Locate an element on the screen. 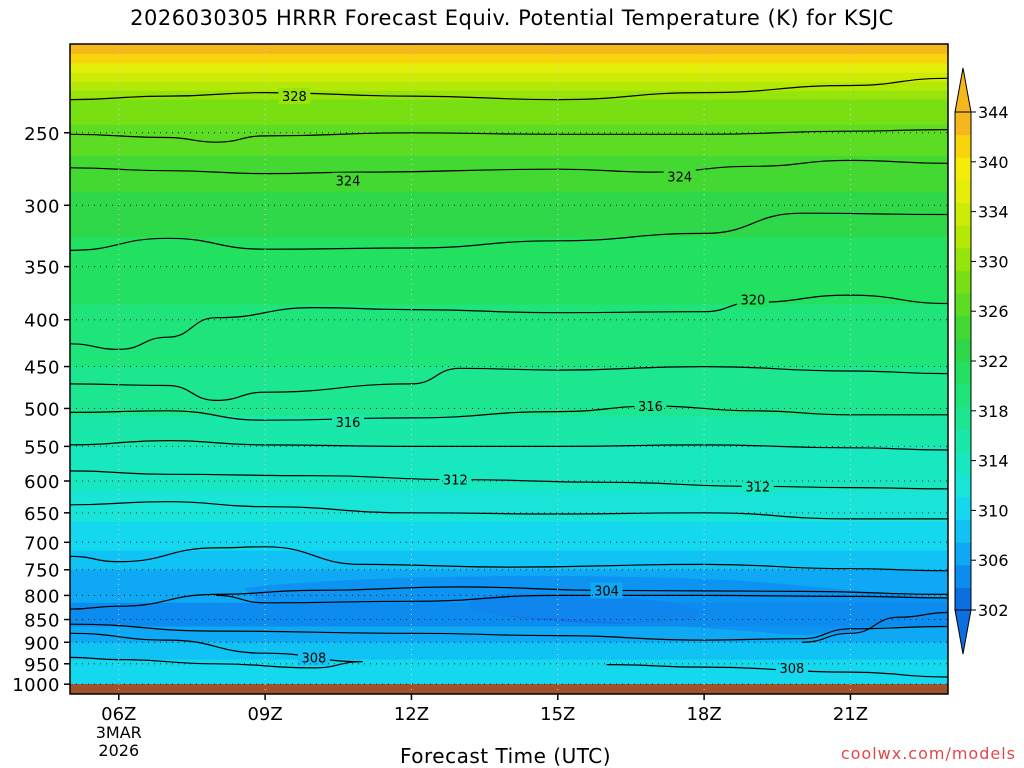 The height and width of the screenshot is (768, 1024). x-tick-label: 21Z is located at coordinates (850, 714).